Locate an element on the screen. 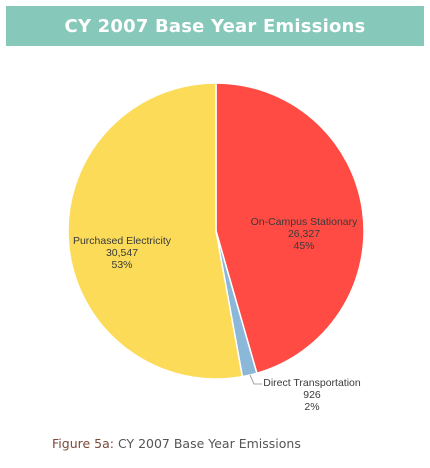 The height and width of the screenshot is (468, 430). slice-label-on-campus-stationary: On-Campus Stationary 26,327 45% is located at coordinates (305, 234).